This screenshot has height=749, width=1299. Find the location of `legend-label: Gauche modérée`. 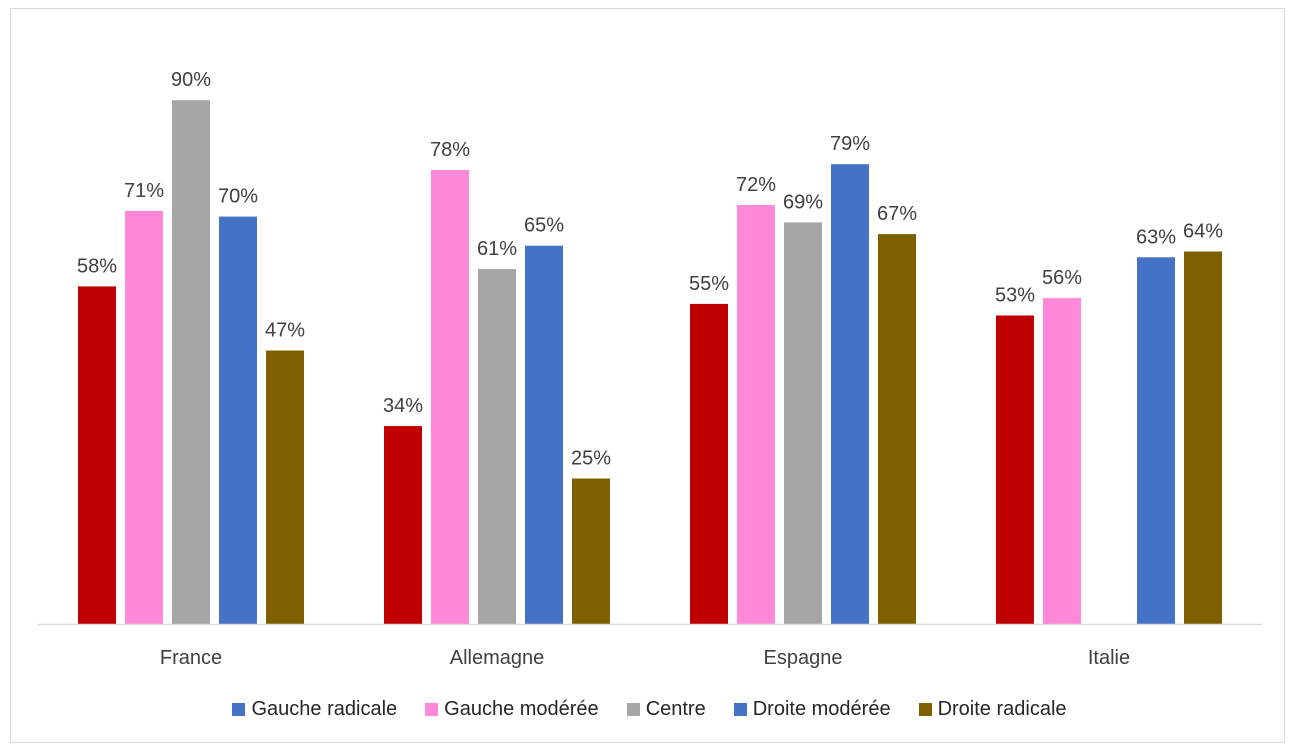

legend-label: Gauche modérée is located at coordinates (521, 709).